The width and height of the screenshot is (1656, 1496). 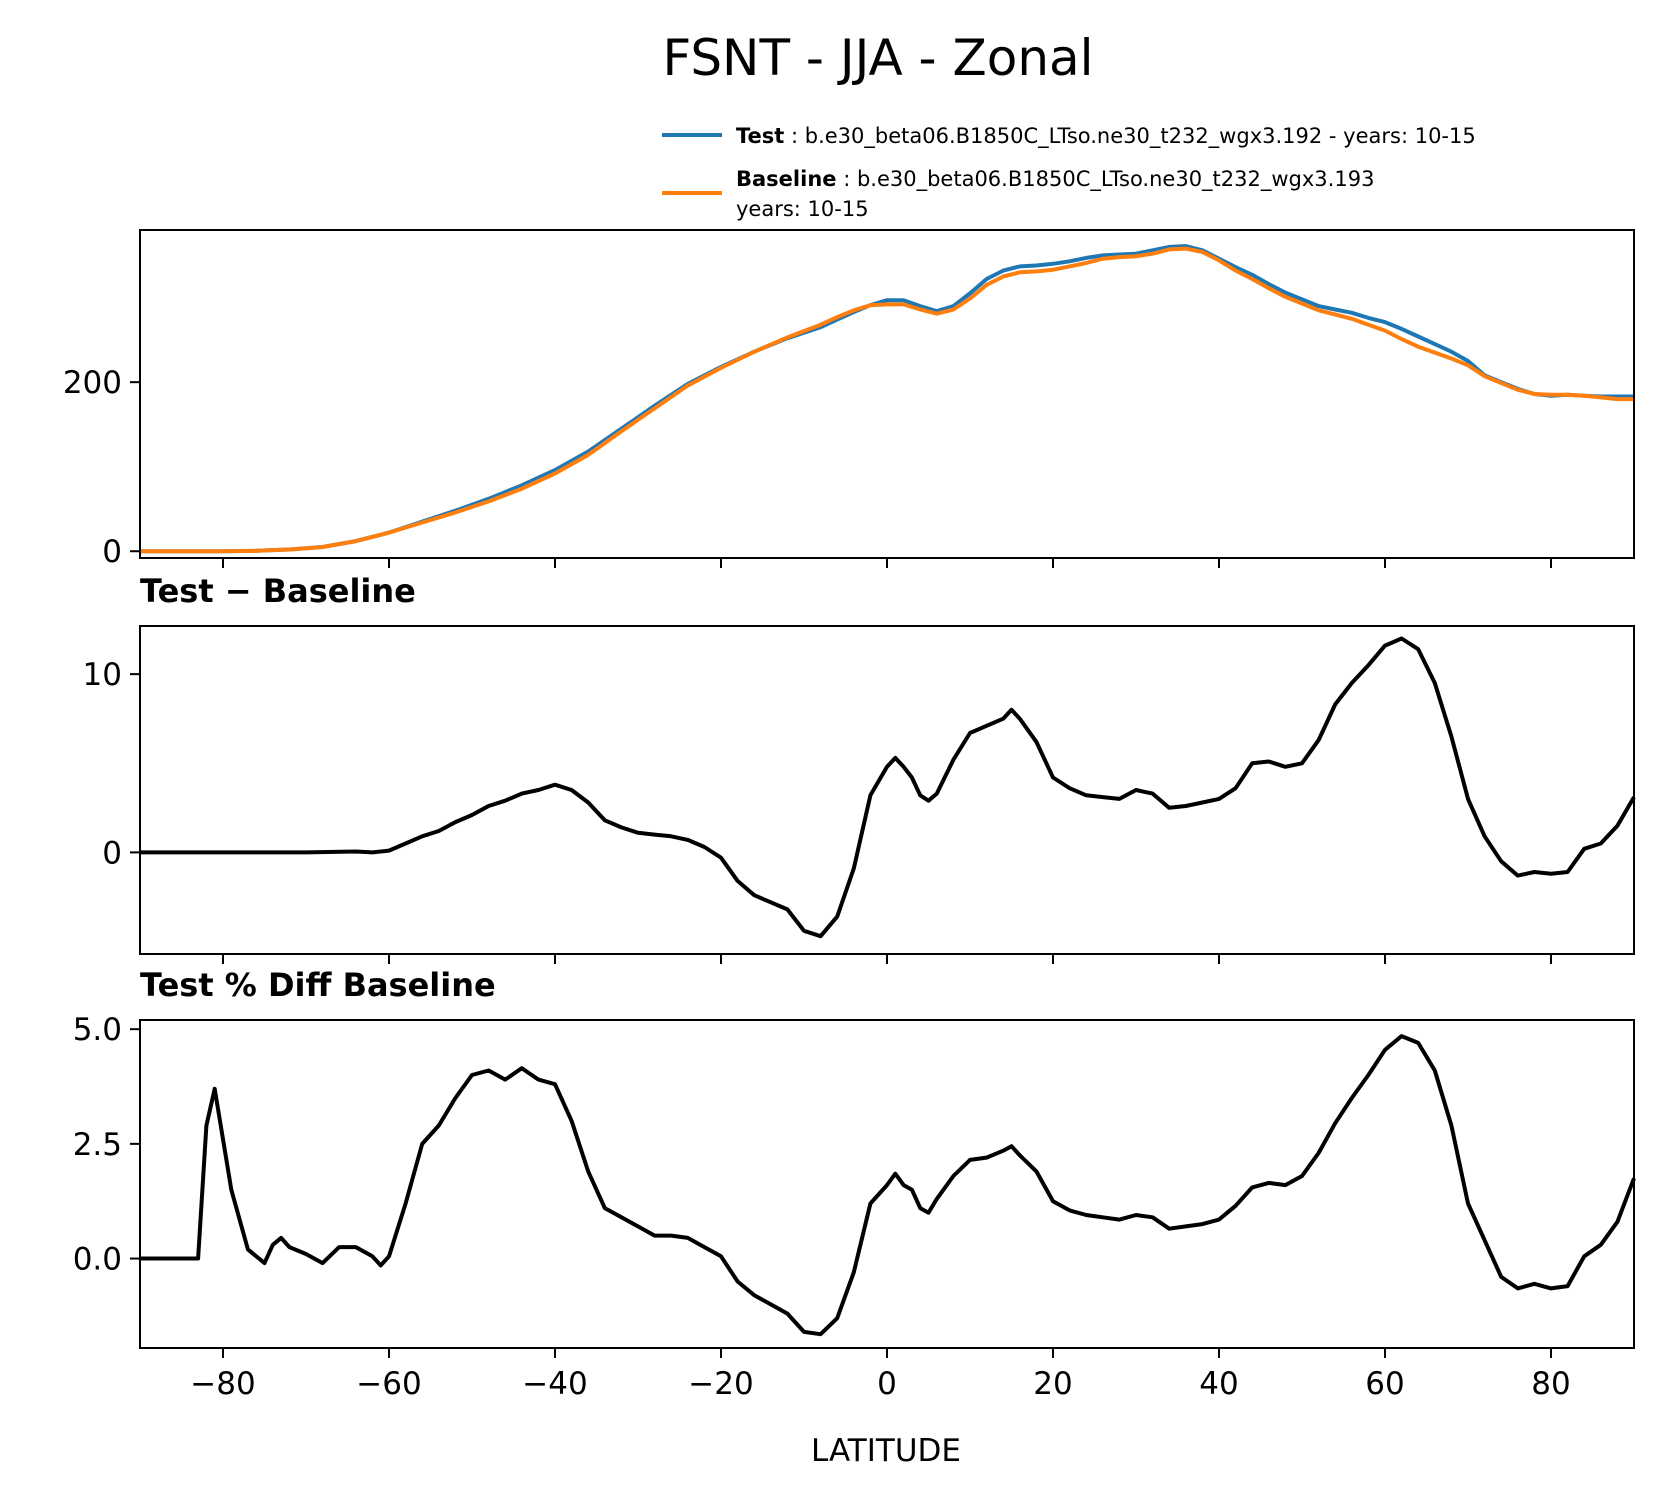 I want to click on x-tick-label-80: −80, so click(x=222, y=1384).